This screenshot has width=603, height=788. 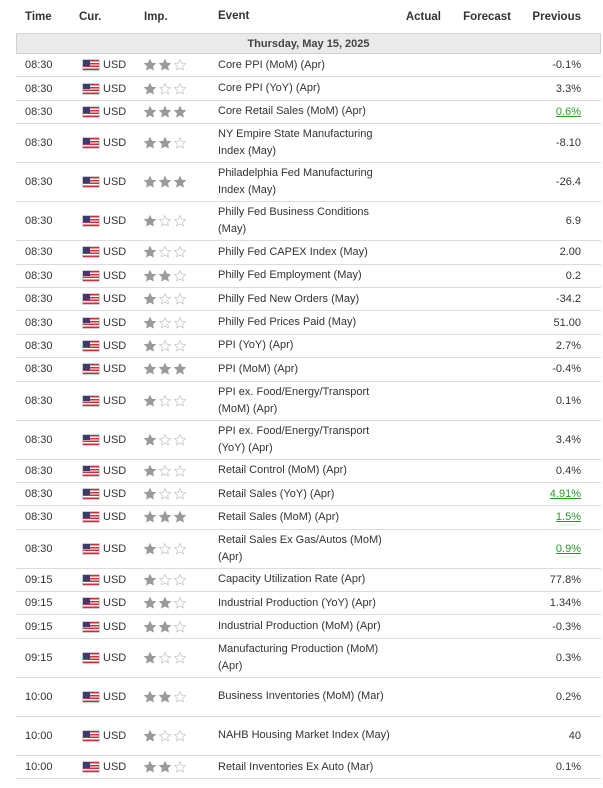 What do you see at coordinates (290, 275) in the screenshot?
I see `event-name: Philly Fed Employment (May)` at bounding box center [290, 275].